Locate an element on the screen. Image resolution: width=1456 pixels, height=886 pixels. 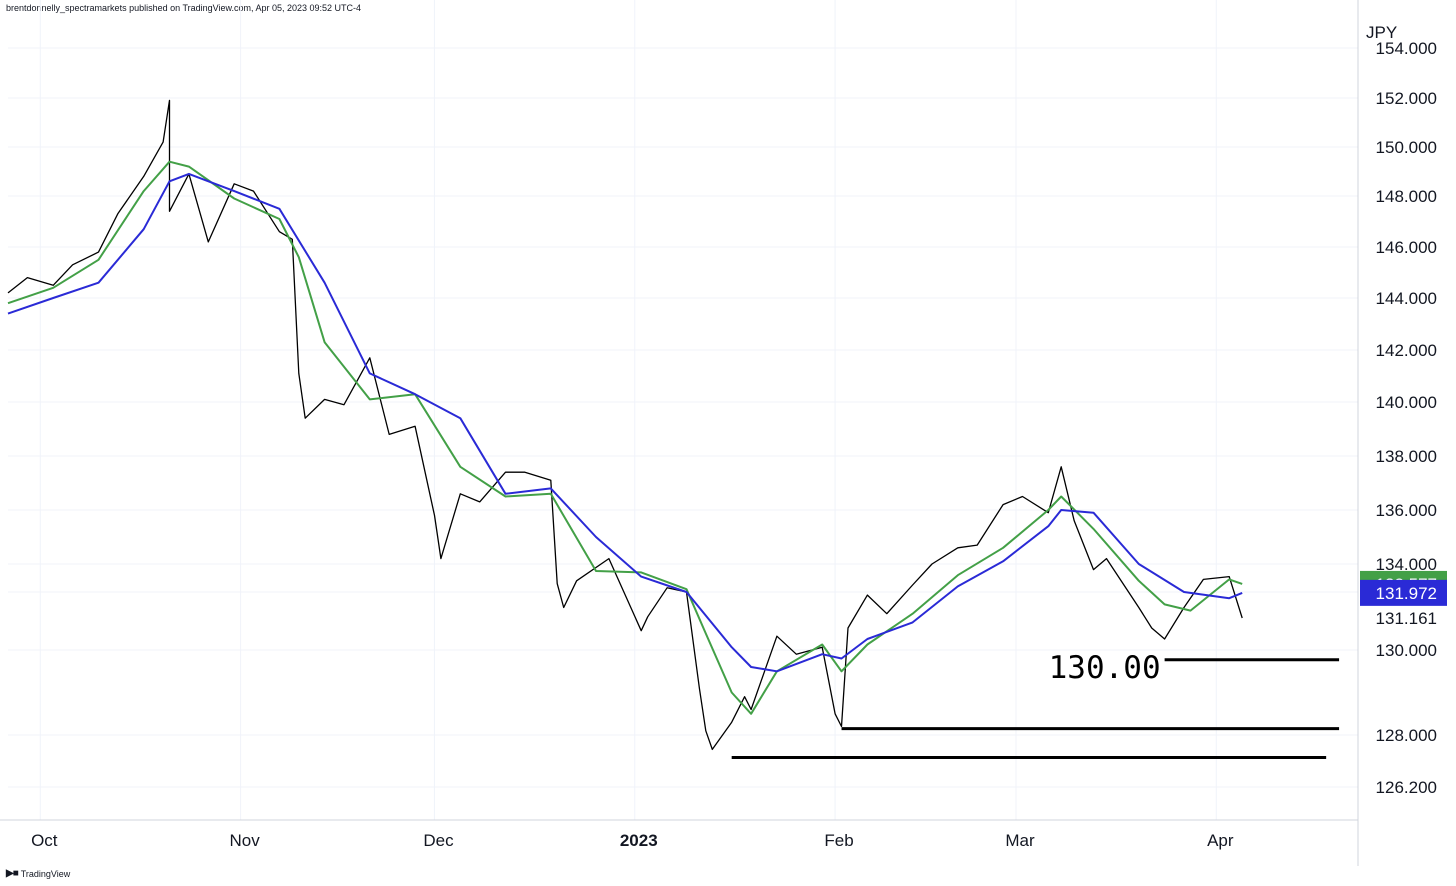
price-tick-label: 140.000 is located at coordinates (1406, 402).